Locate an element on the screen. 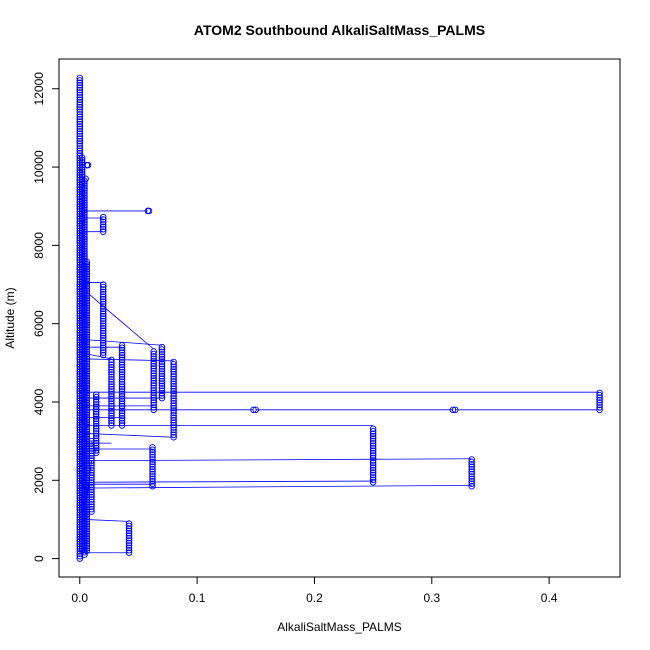 Image resolution: width=650 pixels, height=650 pixels. y-tick-label: 6000 is located at coordinates (39, 323).